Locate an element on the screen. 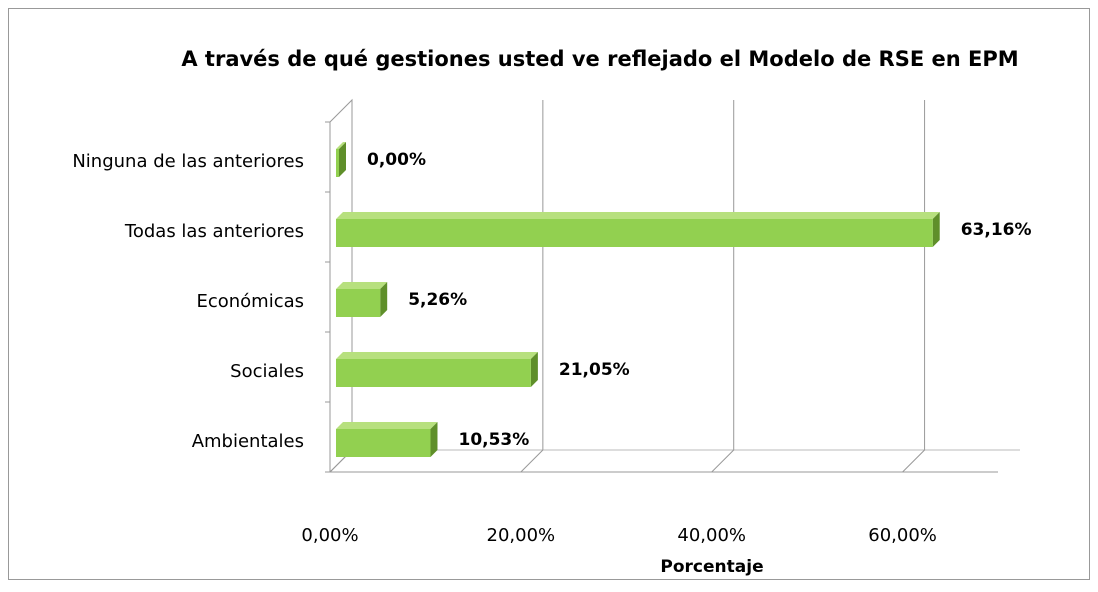 Image resolution: width=1098 pixels, height=592 pixels. value-label: 21,05% is located at coordinates (594, 370).